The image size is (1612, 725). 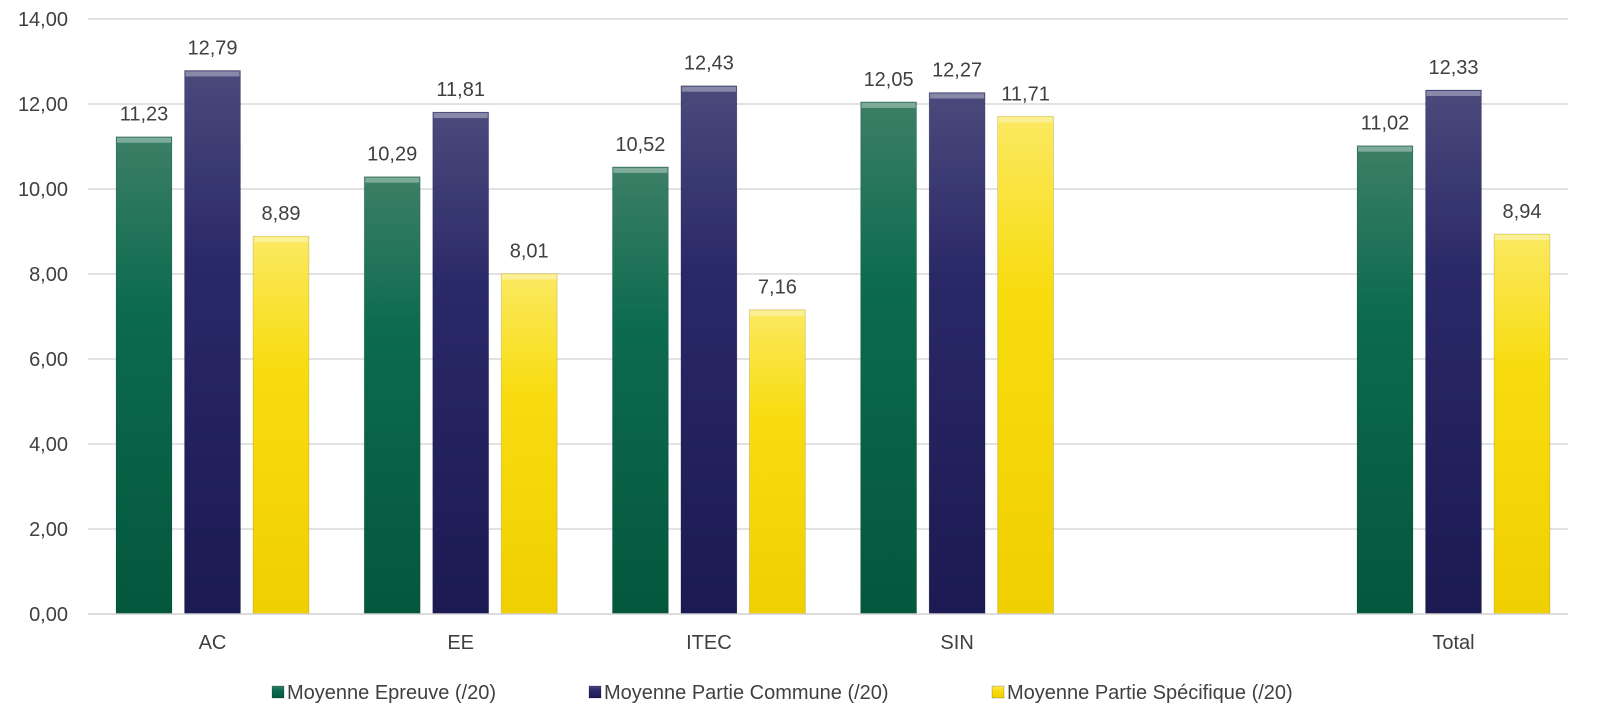 What do you see at coordinates (1453, 68) in the screenshot?
I see `data-label: 12,33` at bounding box center [1453, 68].